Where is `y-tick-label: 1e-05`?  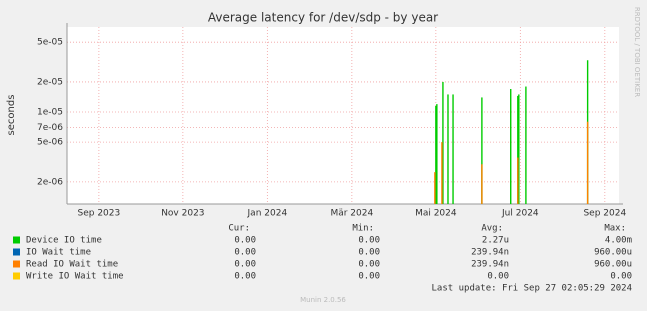
y-tick-label: 1e-05 is located at coordinates (50, 113).